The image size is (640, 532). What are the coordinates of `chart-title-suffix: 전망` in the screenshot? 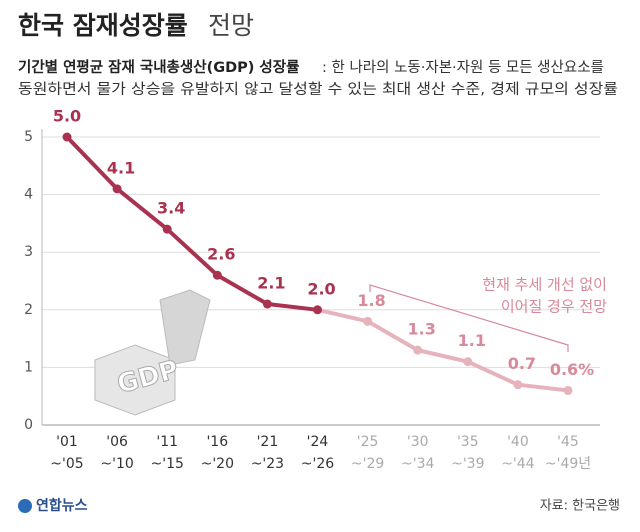 It's located at (231, 25).